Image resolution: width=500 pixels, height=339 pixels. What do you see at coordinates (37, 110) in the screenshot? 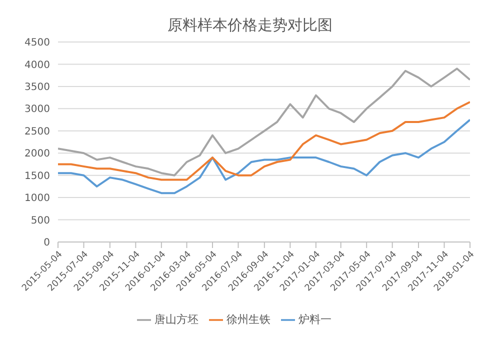
I see `y-tick-label: 3000` at bounding box center [37, 110].